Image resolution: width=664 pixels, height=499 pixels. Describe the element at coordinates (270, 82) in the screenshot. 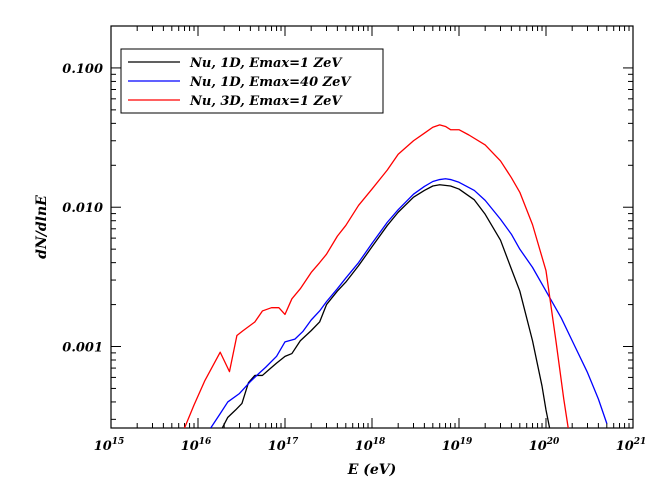

I see `legend-label-2: Nu, 1D, Emax=40 ZeV` at that location.